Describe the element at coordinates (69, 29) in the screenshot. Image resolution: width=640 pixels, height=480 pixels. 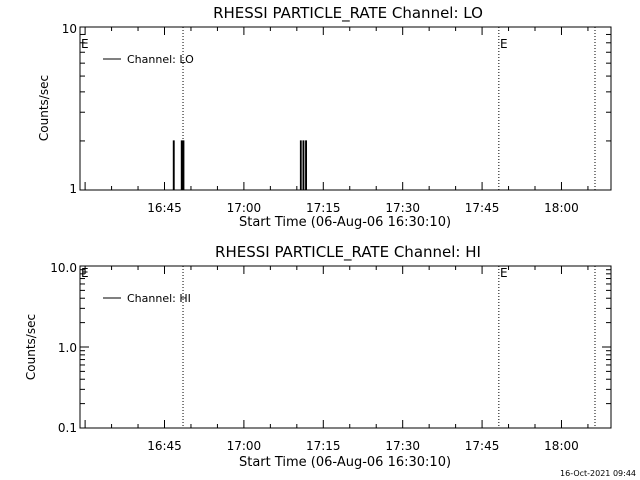
I see `y-tick-label-lo-0: 10` at that location.